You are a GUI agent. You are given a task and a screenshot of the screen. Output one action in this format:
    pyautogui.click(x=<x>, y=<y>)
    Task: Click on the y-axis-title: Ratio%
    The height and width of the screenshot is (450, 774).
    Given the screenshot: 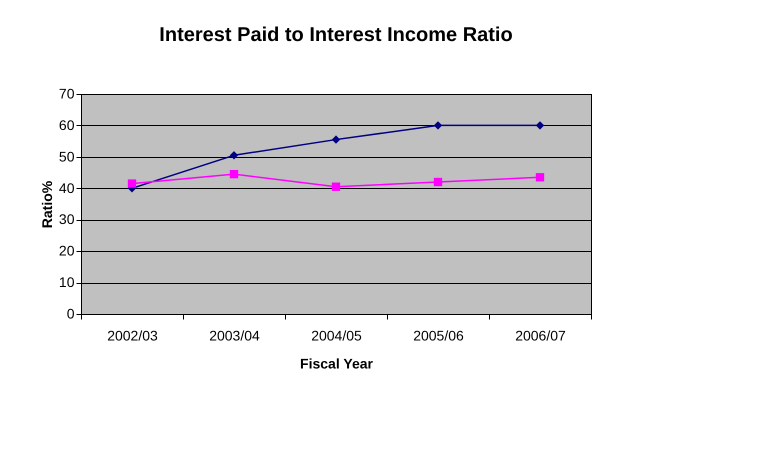 What is the action you would take?
    pyautogui.click(x=46, y=204)
    